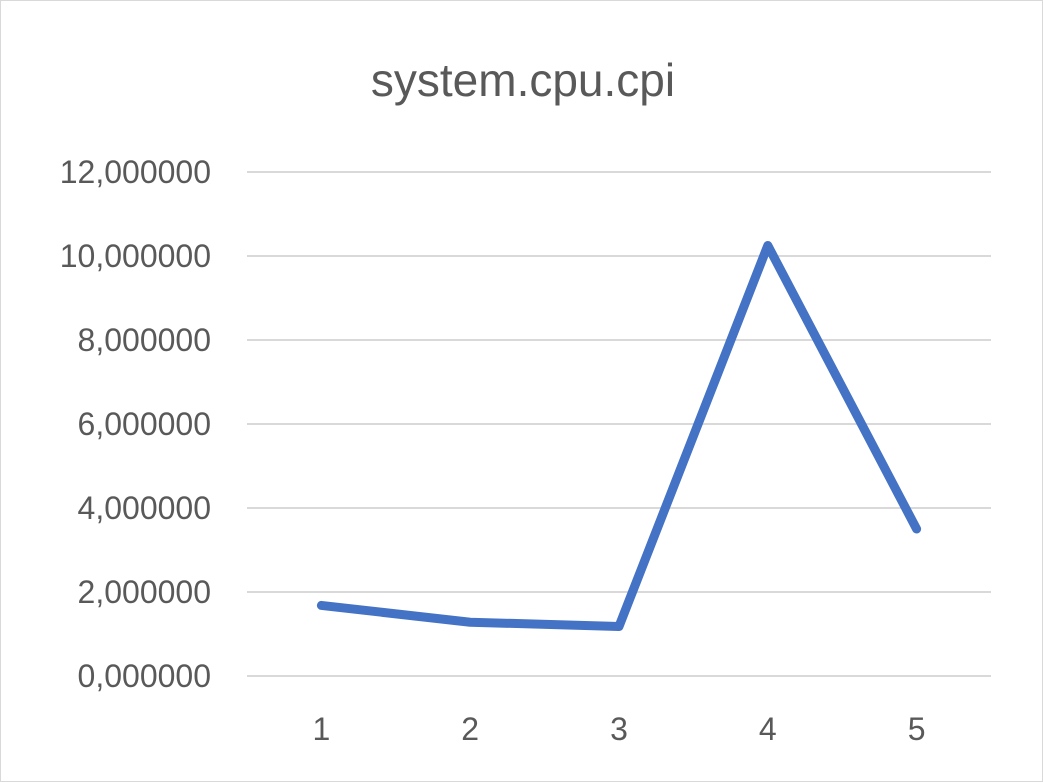 Image resolution: width=1043 pixels, height=782 pixels. I want to click on y-tick-label: 10,000000, so click(135, 256).